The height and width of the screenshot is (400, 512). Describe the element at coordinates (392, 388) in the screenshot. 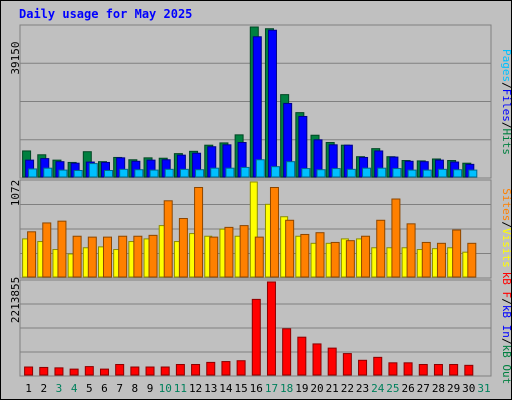

I see `day-label: 25` at that location.